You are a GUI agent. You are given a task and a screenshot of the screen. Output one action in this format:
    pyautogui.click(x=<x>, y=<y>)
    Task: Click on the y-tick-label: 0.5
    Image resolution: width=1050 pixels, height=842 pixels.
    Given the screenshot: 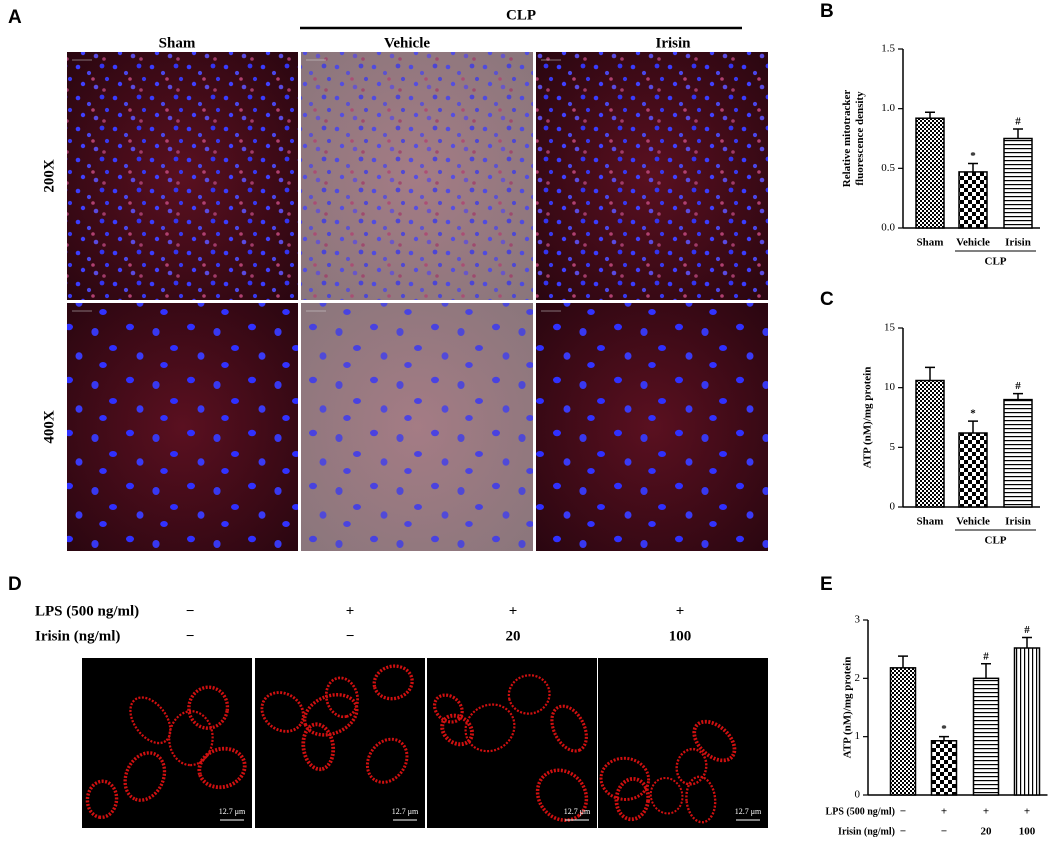 What is the action you would take?
    pyautogui.click(x=888, y=168)
    